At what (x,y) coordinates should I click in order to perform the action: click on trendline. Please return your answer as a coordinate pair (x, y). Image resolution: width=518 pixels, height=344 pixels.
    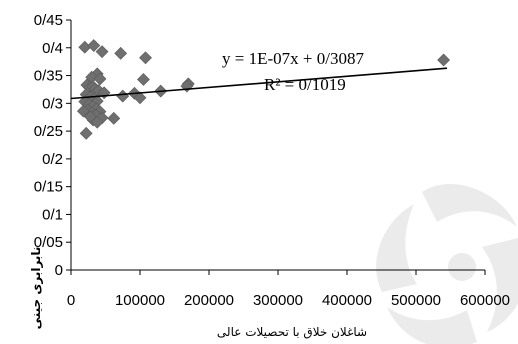
    Looking at the image, I should click on (259, 83).